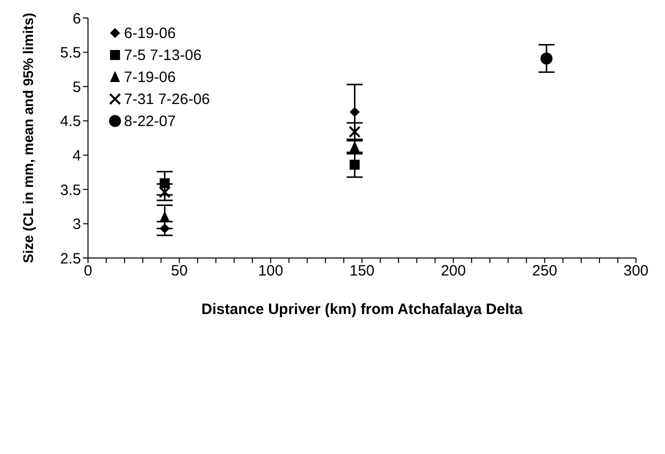  What do you see at coordinates (70, 190) in the screenshot?
I see `y-tick-label: 3.5` at bounding box center [70, 190].